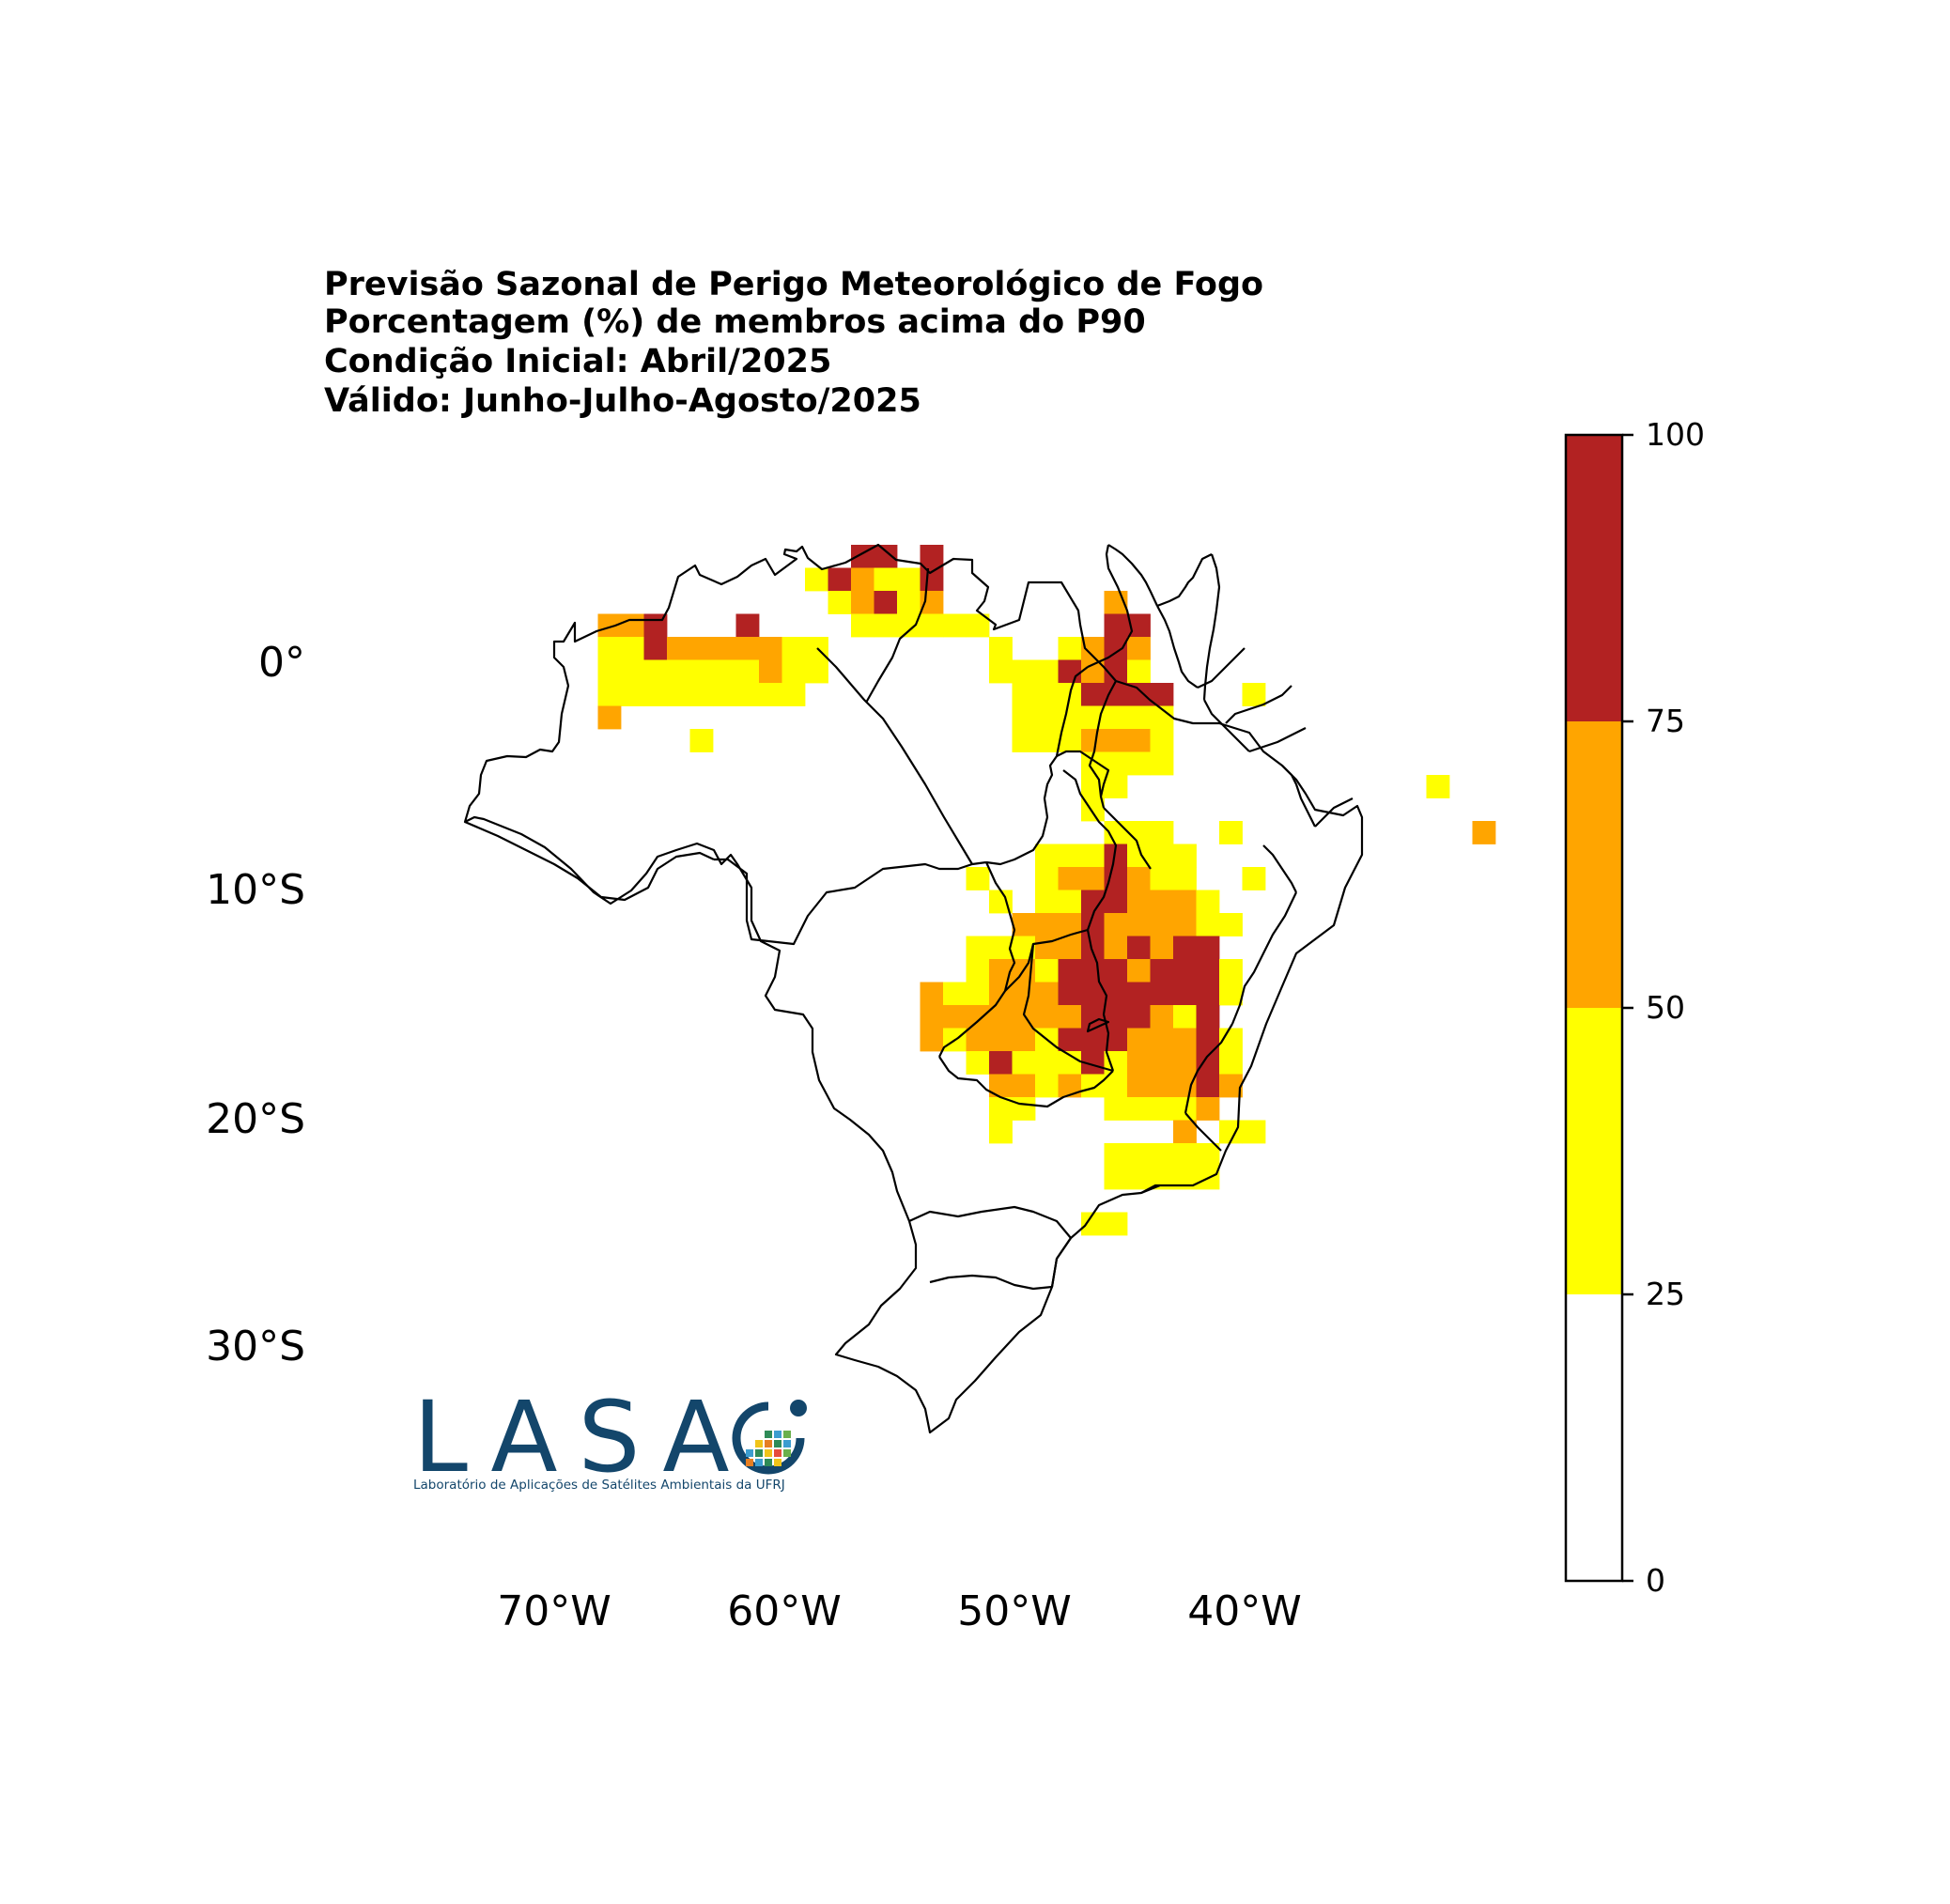 The image size is (1950, 1904). What do you see at coordinates (255, 890) in the screenshot?
I see `lat-tick-10s: 10°S` at bounding box center [255, 890].